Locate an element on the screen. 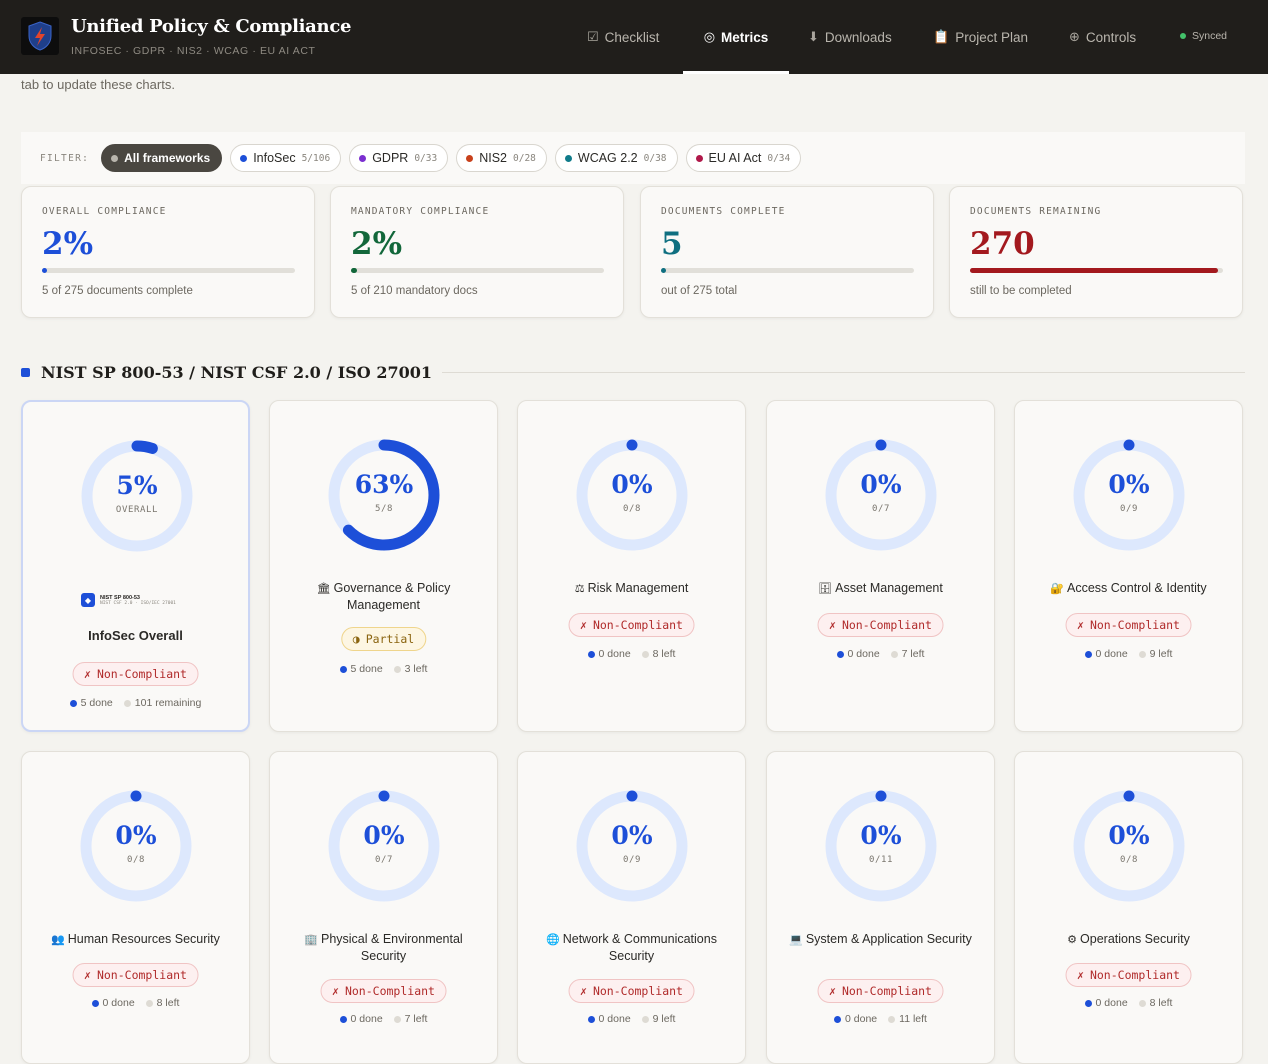 This screenshot has width=1268, height=1064. stat-subtext: out of 275 total is located at coordinates (699, 291).